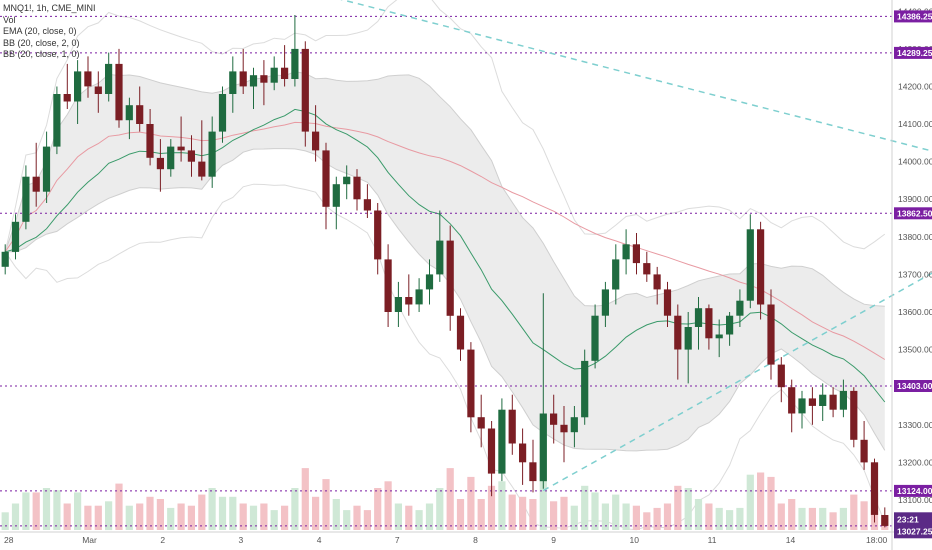  Describe the element at coordinates (49, 8) in the screenshot. I see `symbol-title: MNQ1!, 1h, CME_MINI` at that location.